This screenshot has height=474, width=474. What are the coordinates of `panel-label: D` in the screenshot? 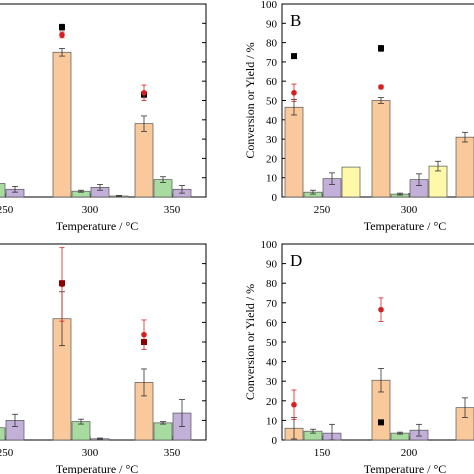 It's located at (296, 260).